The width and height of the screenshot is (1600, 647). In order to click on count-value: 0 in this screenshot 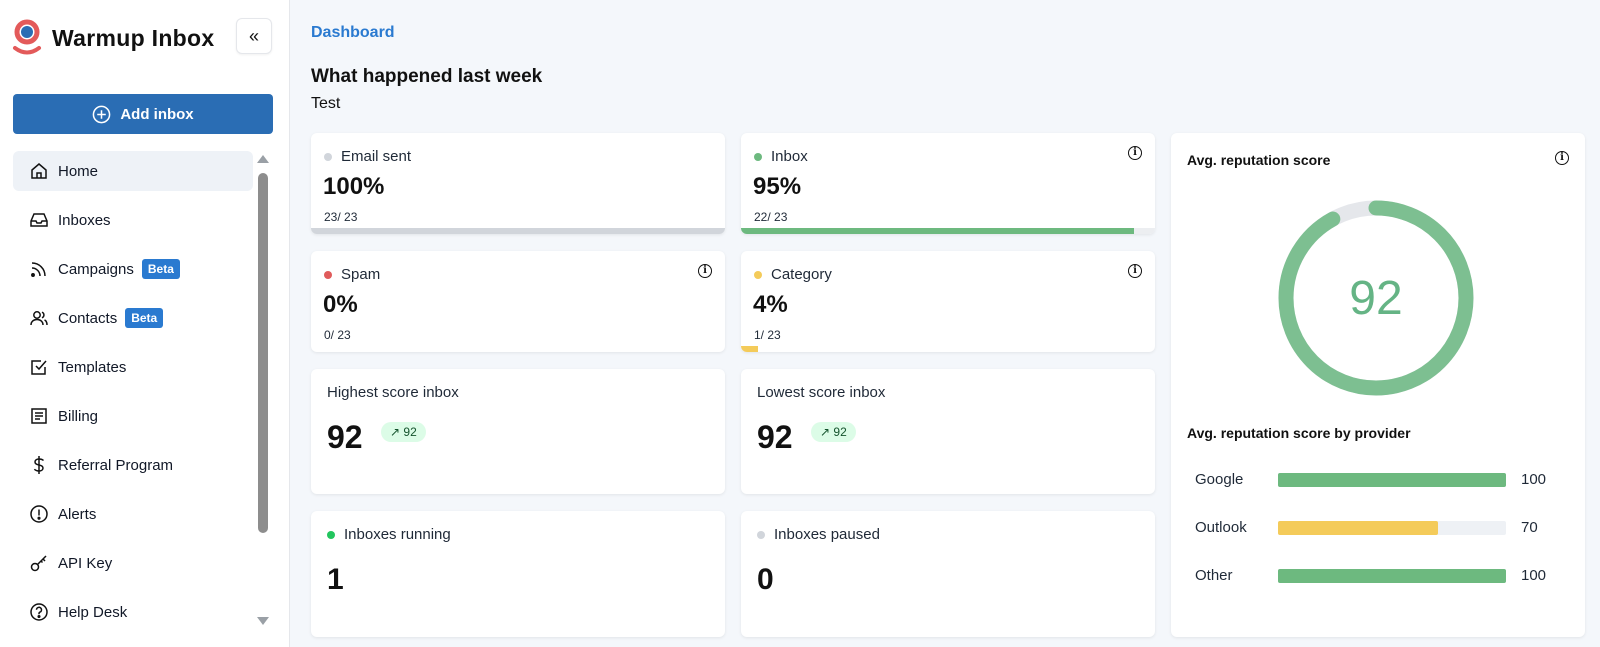, I will do `click(765, 579)`.